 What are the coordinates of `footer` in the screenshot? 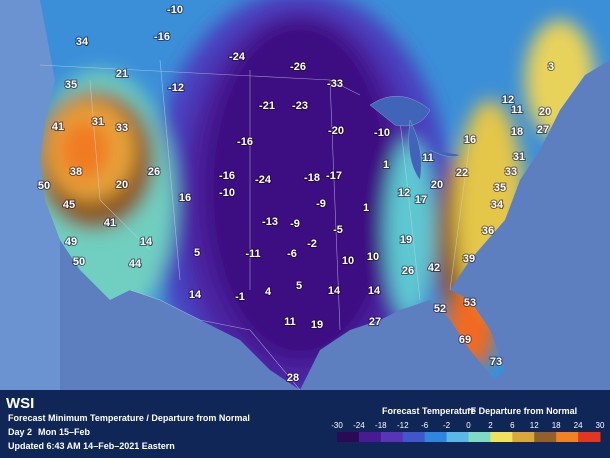 It's located at (305, 424).